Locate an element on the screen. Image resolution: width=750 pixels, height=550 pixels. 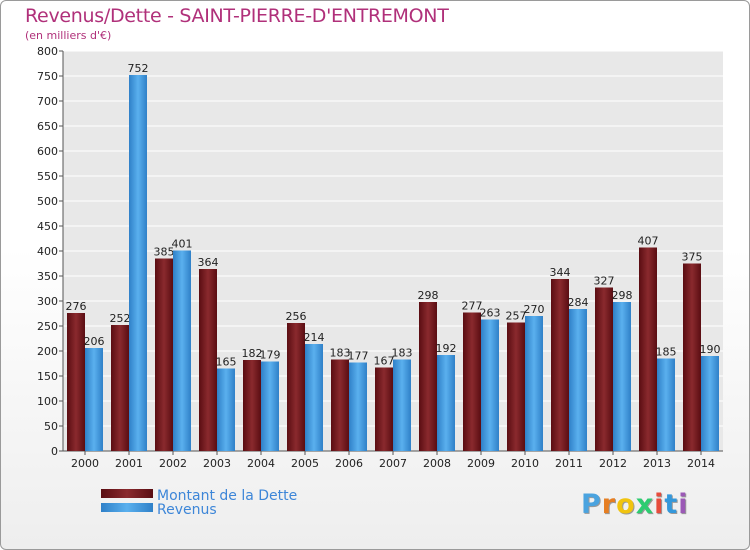
y-tick-label: 750 is located at coordinates (47, 76).